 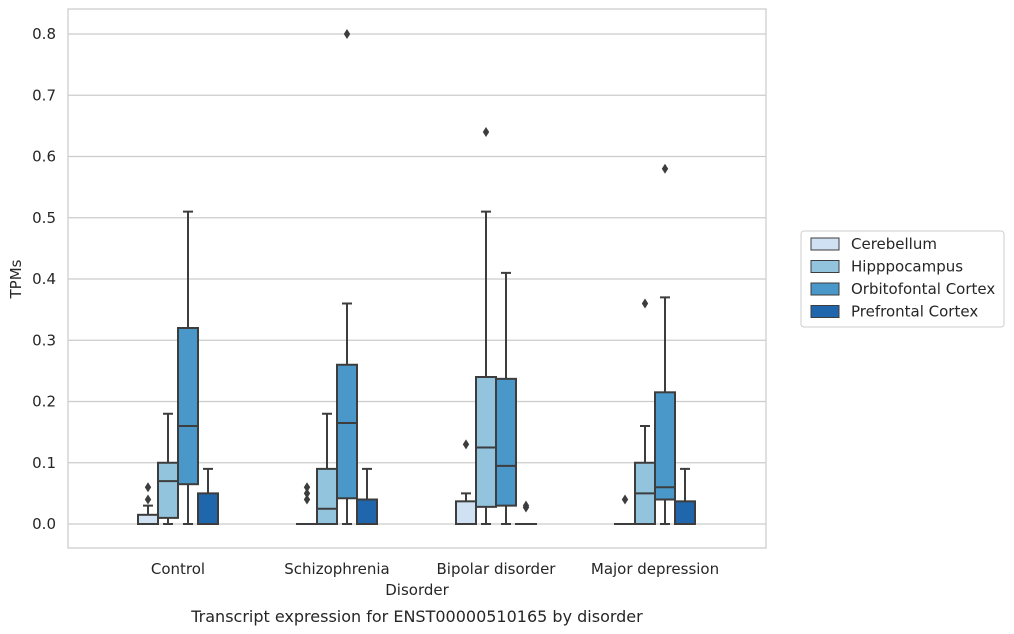 What do you see at coordinates (44, 463) in the screenshot?
I see `y-tick-label: 0.1` at bounding box center [44, 463].